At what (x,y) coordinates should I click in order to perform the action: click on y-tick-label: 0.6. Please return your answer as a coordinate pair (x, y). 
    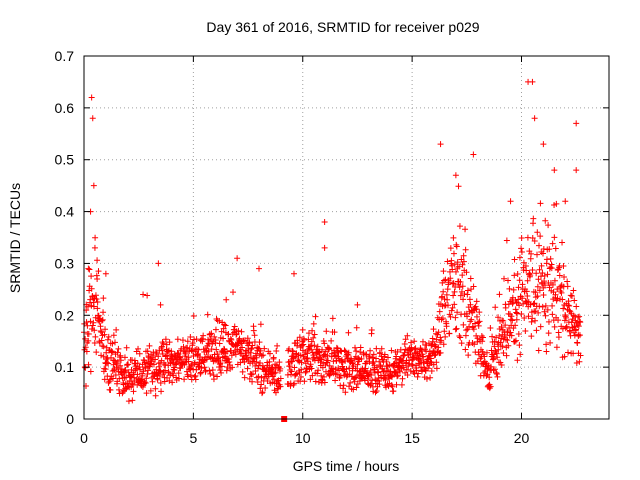
    Looking at the image, I should click on (65, 108).